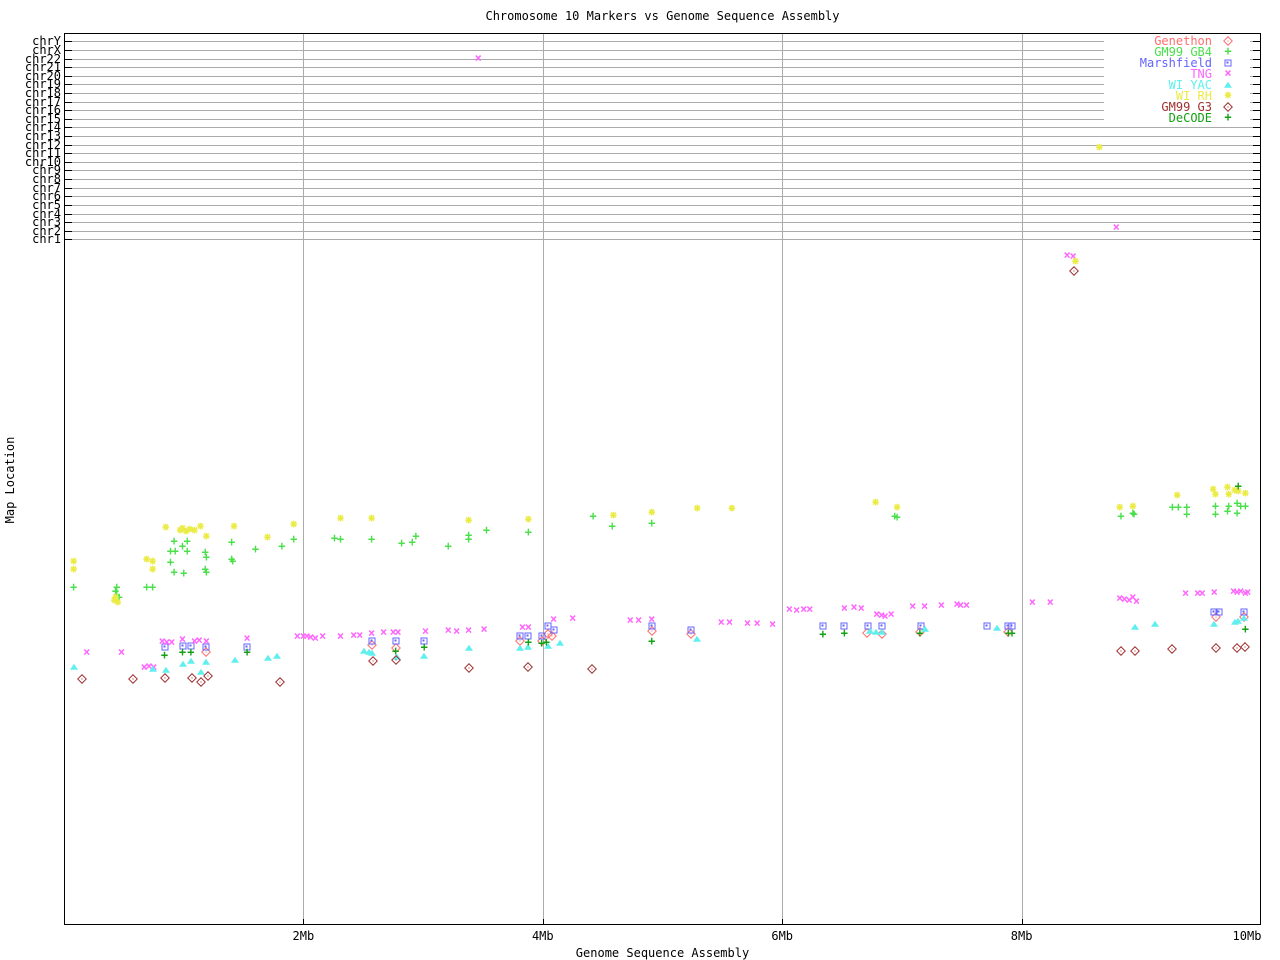 This screenshot has width=1280, height=960. I want to click on chromosome-label: chr9, so click(46, 170).